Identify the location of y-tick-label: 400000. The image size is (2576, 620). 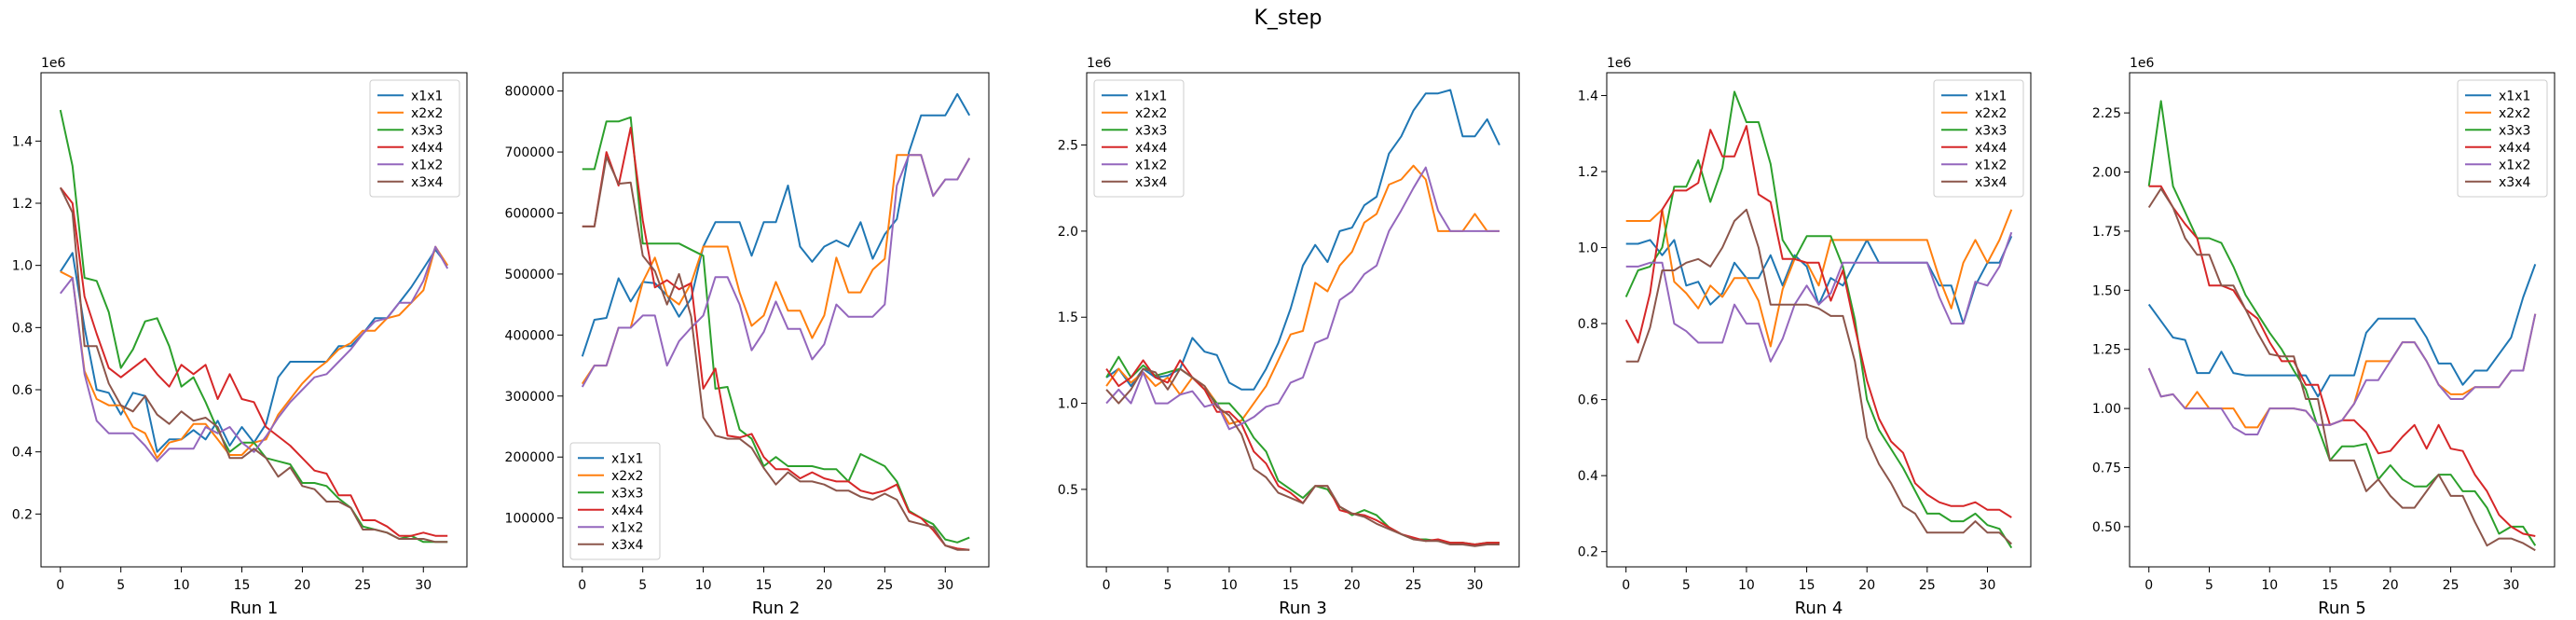
(530, 335).